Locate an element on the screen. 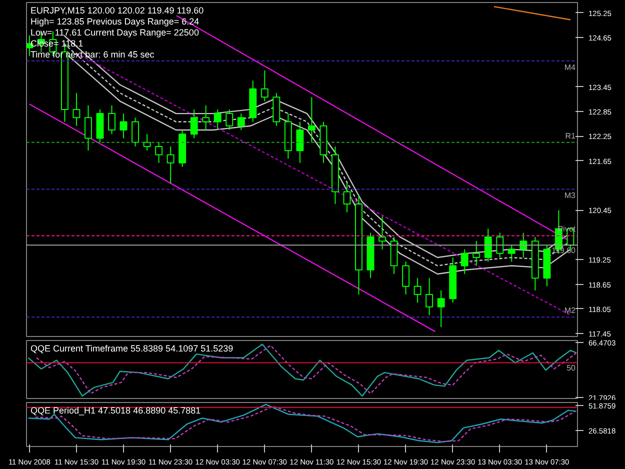 The height and width of the screenshot is (469, 625). chart-title: QQE Current Timeframe 55.8389 54.1097 51.5239 is located at coordinates (132, 349).